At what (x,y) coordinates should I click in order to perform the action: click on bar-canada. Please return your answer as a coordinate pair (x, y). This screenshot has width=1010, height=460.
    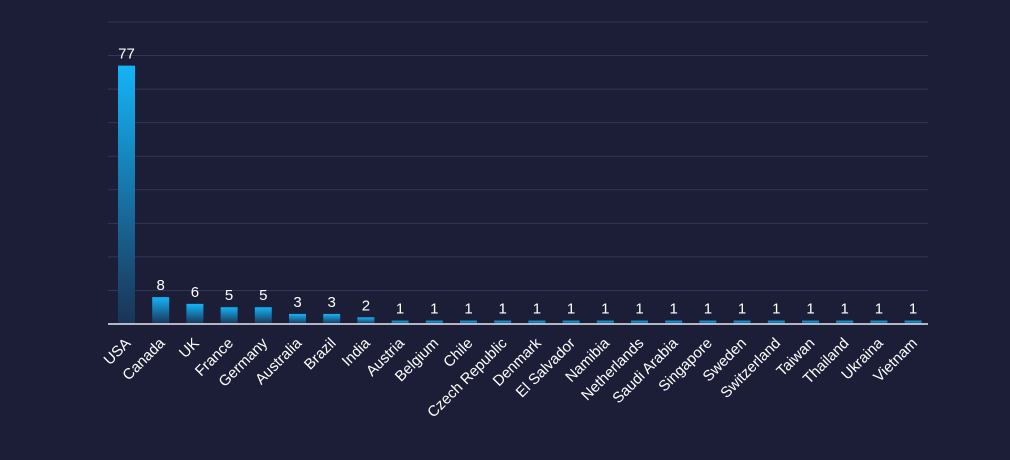
    Looking at the image, I should click on (161, 310).